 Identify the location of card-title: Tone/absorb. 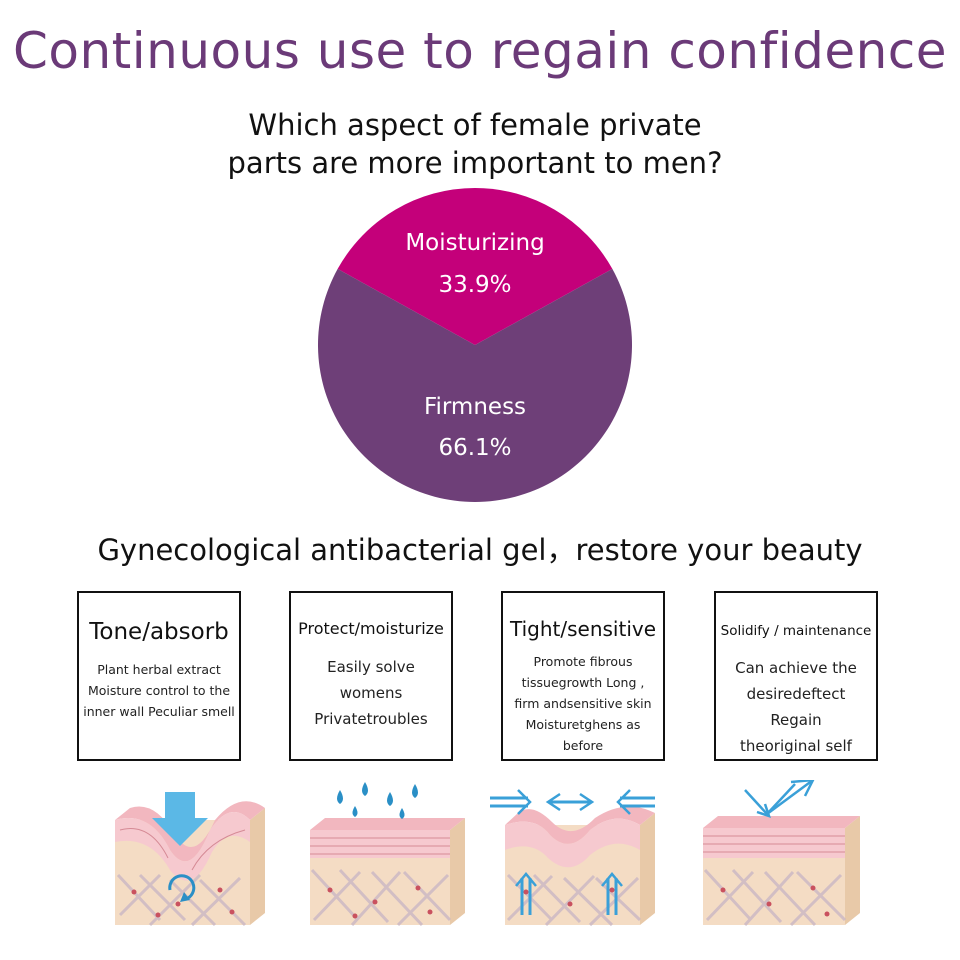
(159, 632).